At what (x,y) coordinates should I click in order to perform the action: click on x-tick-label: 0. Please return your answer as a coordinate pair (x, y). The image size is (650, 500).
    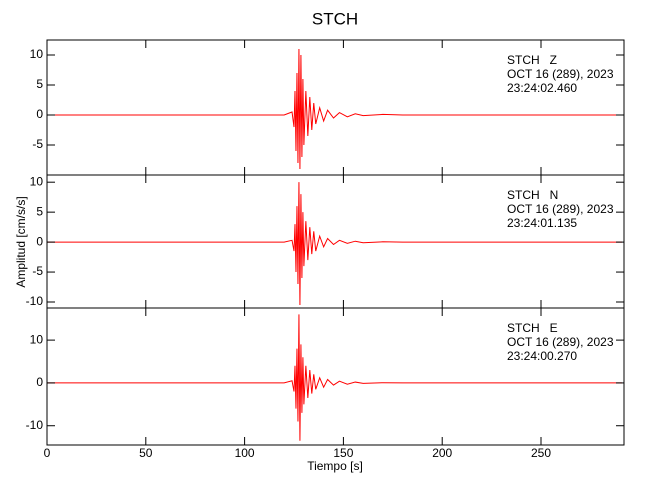
    Looking at the image, I should click on (47, 453).